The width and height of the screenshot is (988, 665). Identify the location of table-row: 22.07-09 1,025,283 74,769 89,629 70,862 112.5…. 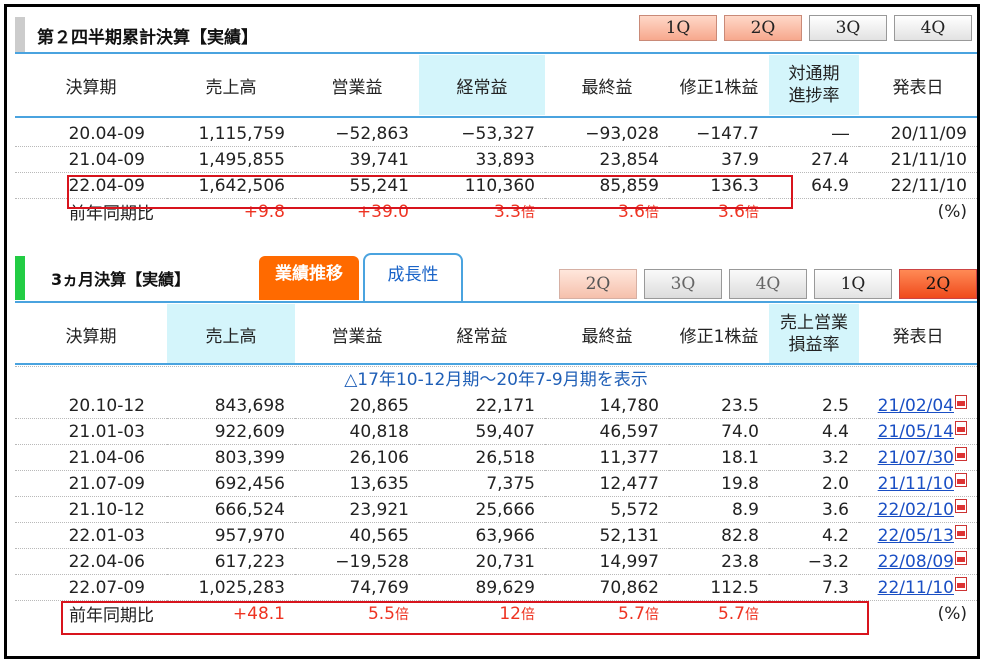
(496, 587).